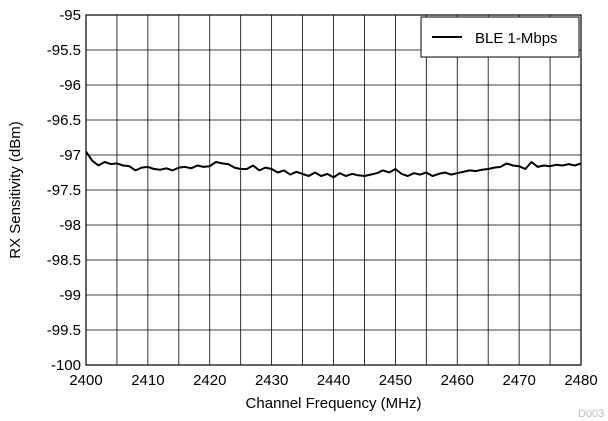 The width and height of the screenshot is (608, 421). What do you see at coordinates (70, 85) in the screenshot?
I see `y-tick-label: -96` at bounding box center [70, 85].